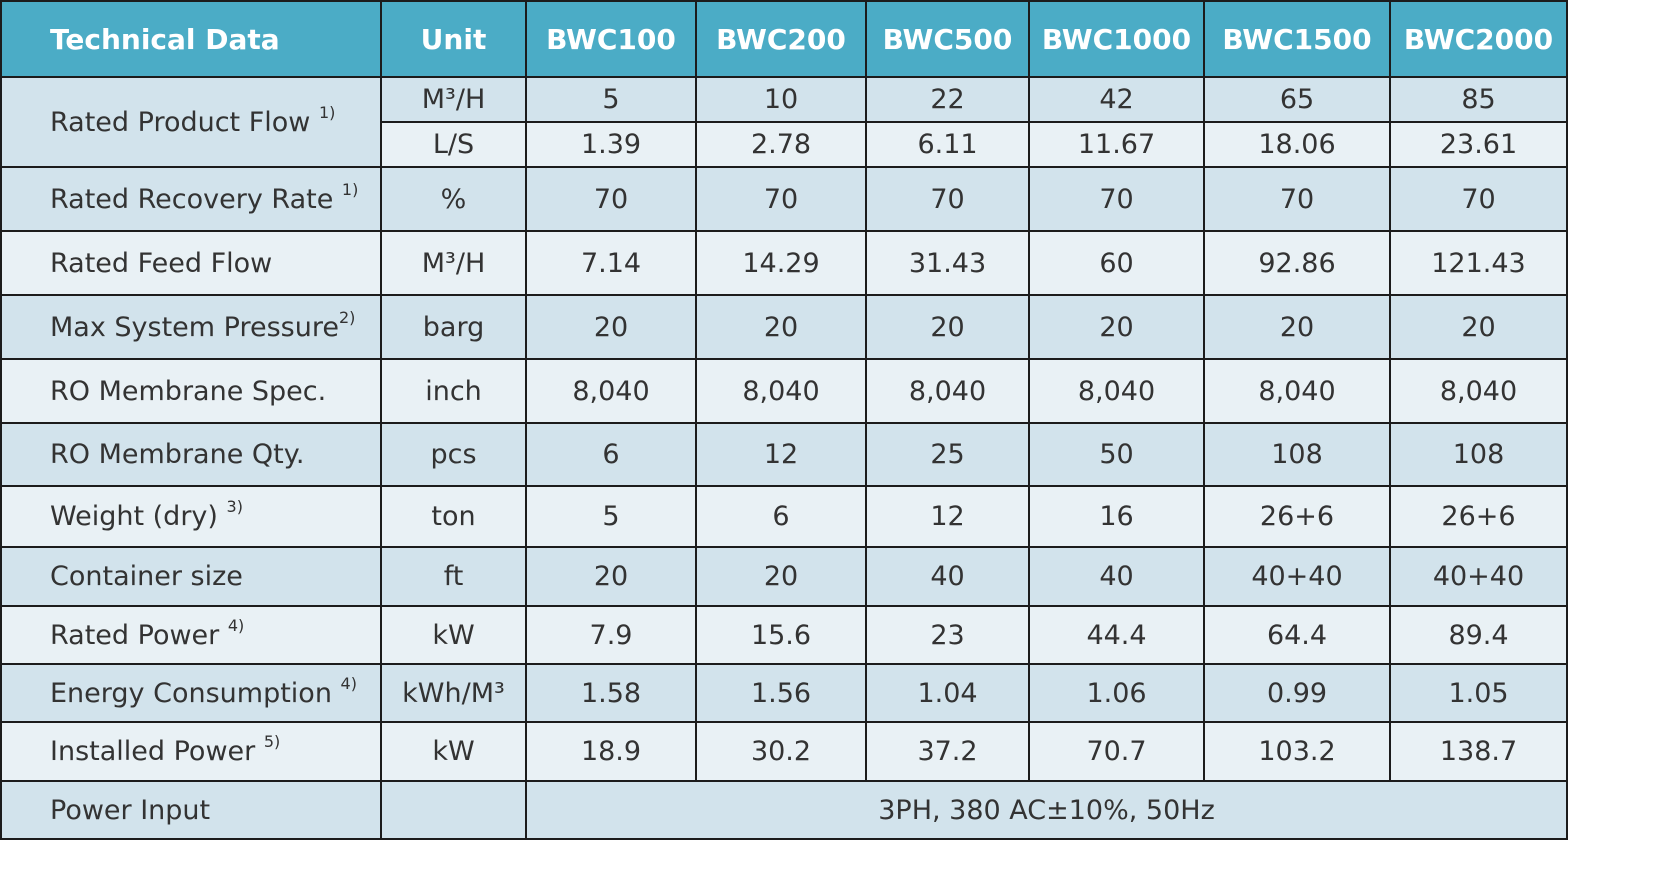  Describe the element at coordinates (153, 751) in the screenshot. I see `param-label: Installed Power` at that location.